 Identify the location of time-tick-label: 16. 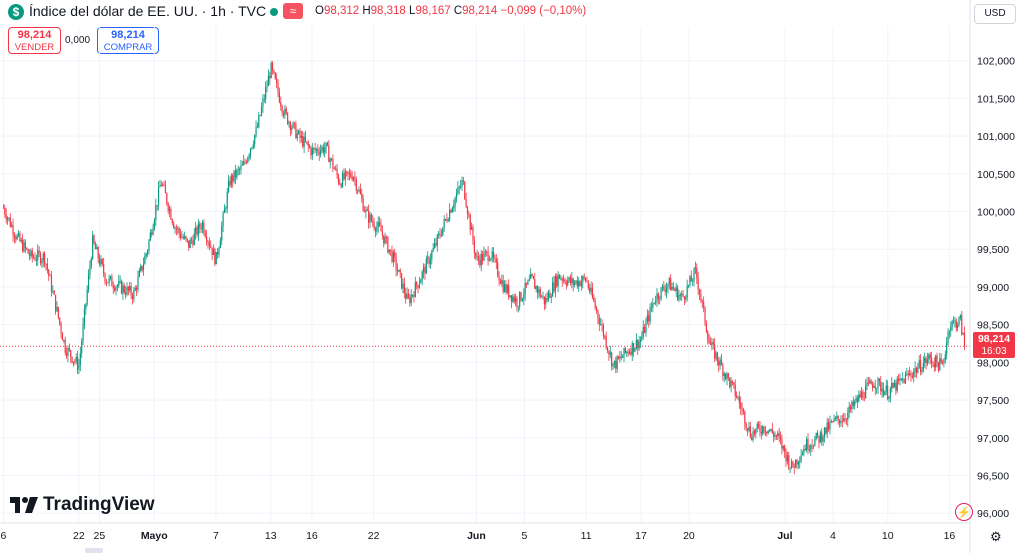
(950, 536).